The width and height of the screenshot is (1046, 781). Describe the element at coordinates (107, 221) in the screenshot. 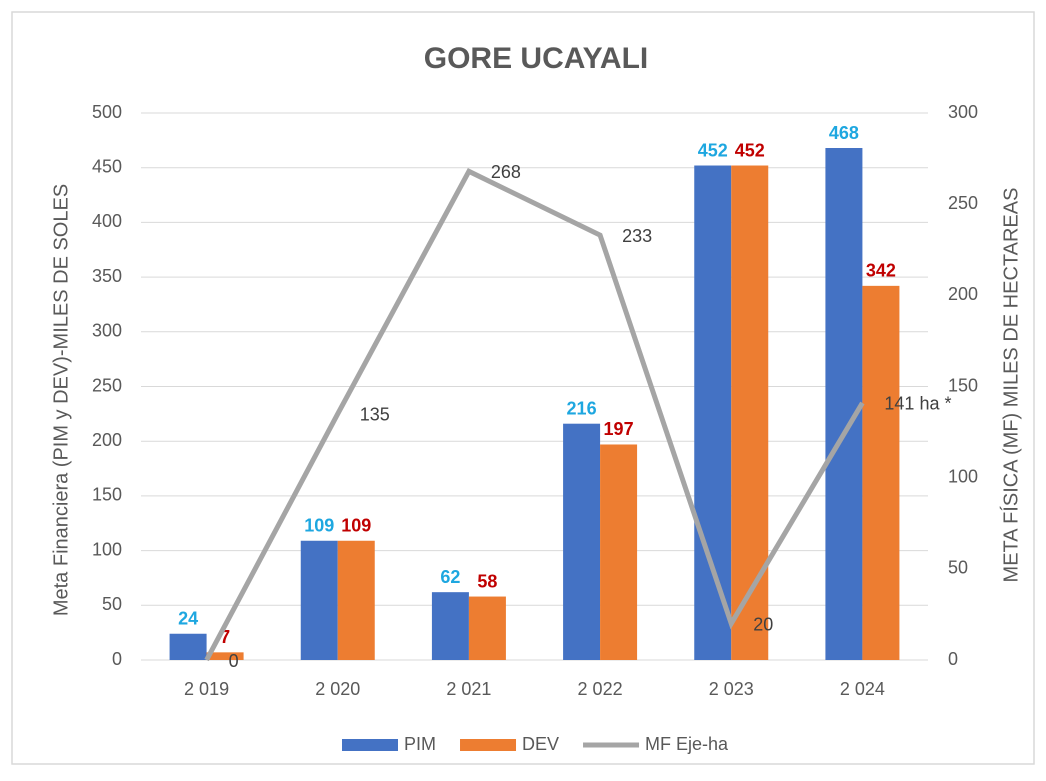

I see `y-tick-label: 400` at that location.